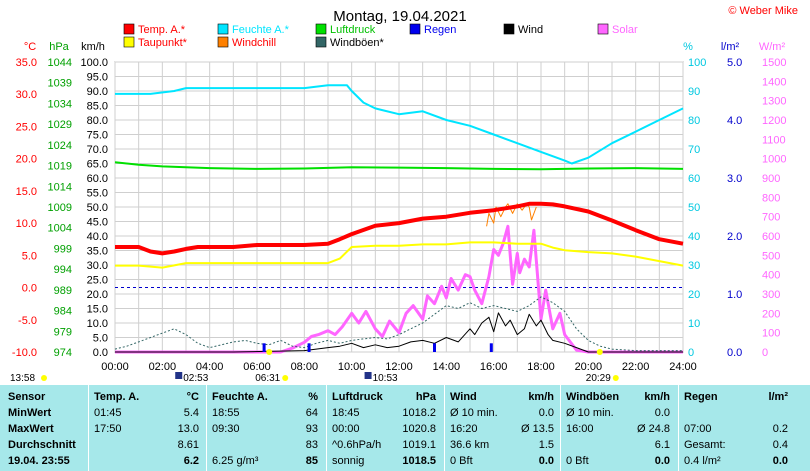  Describe the element at coordinates (63, 312) in the screenshot. I see `pressure-tick-label: 984` at that location.